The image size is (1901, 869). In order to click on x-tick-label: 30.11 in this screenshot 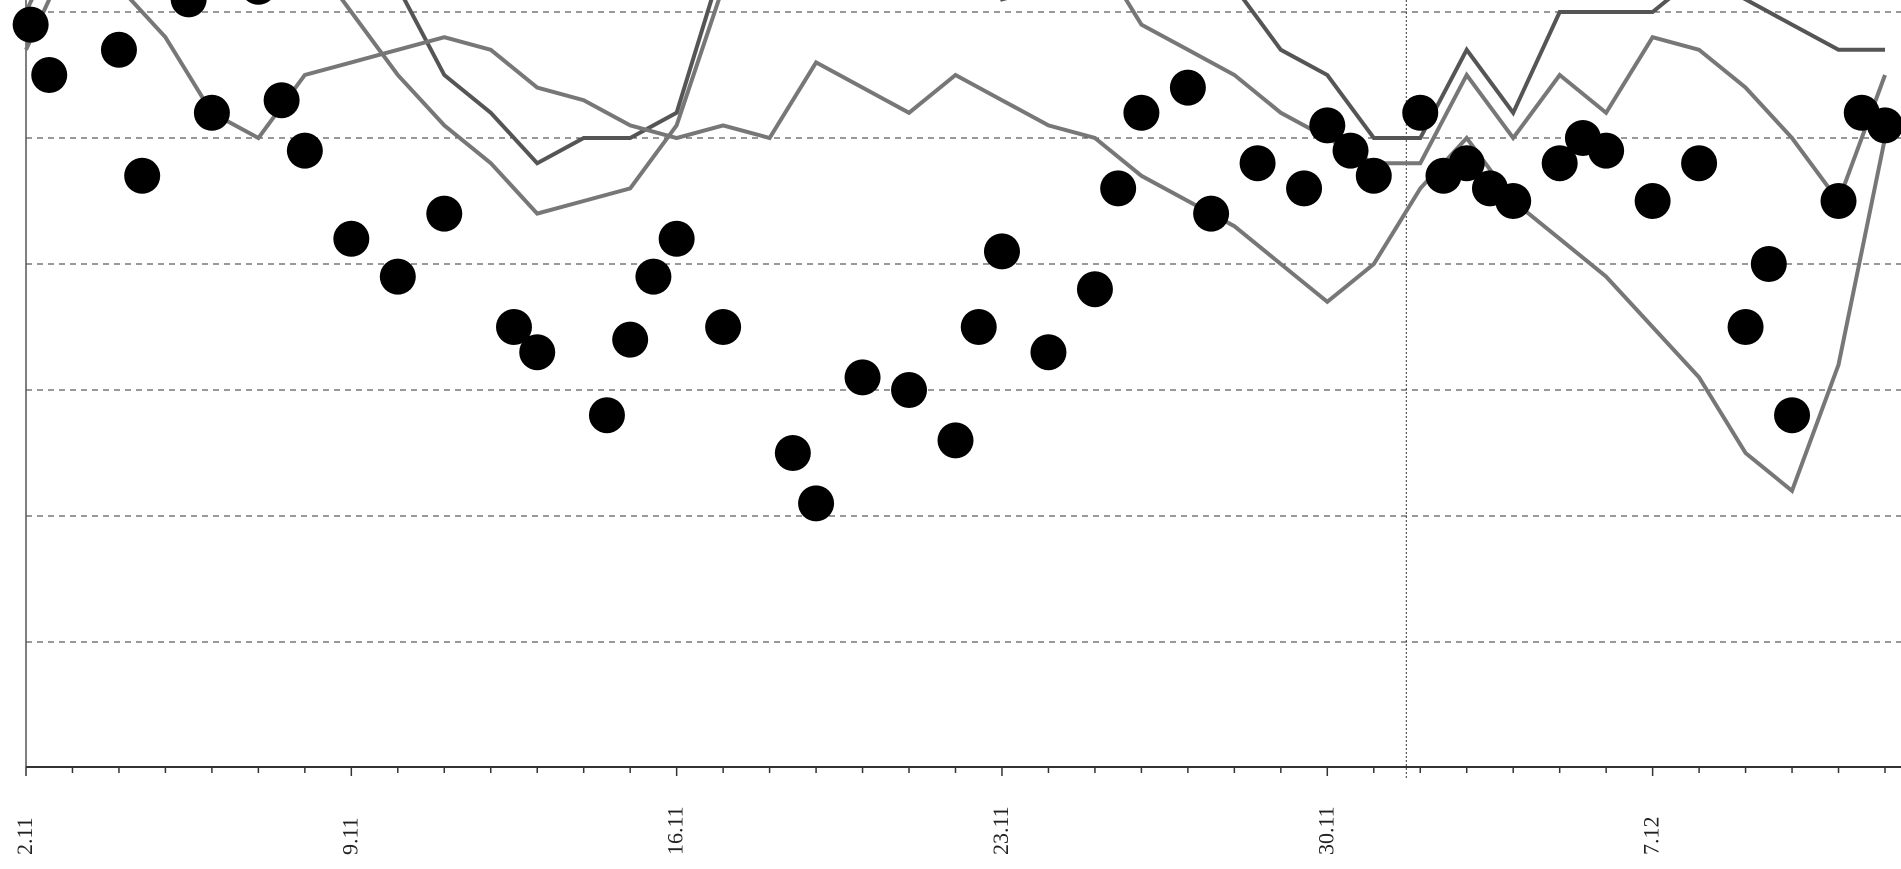, I will do `click(1325, 830)`.